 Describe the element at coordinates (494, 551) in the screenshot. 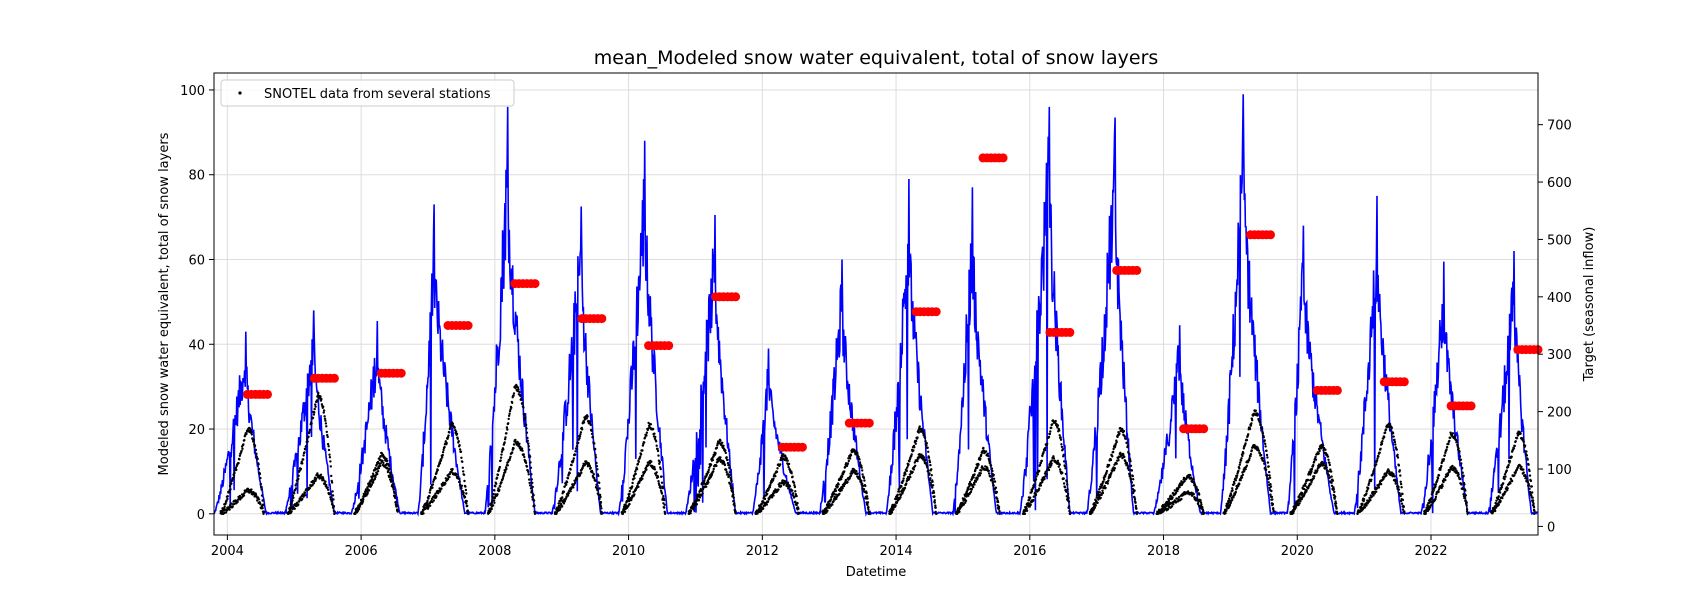

I see `x-tick-label: 2008` at that location.